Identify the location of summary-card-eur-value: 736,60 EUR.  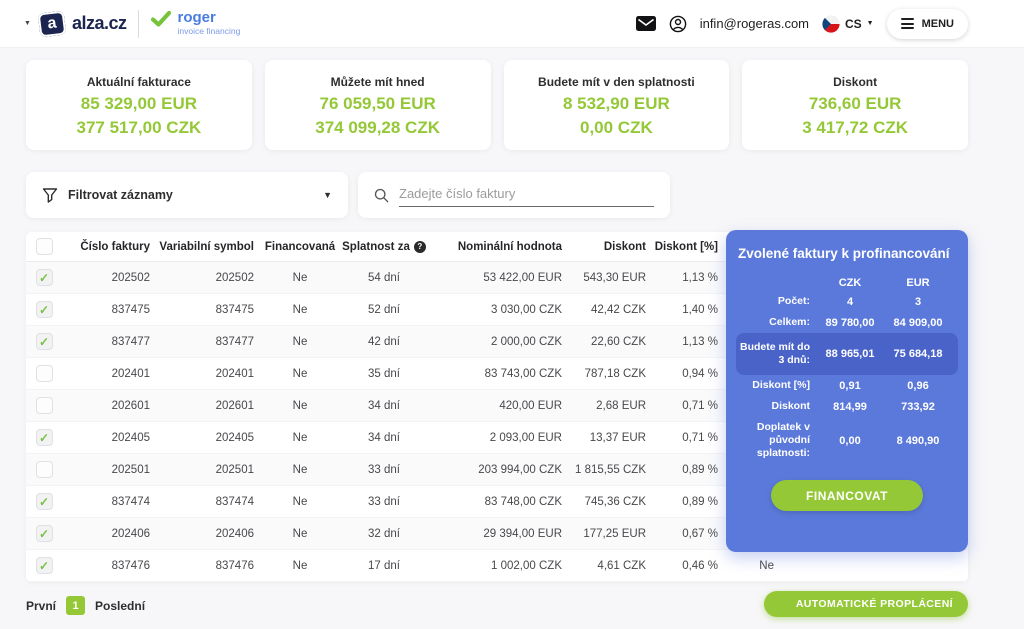
(855, 103).